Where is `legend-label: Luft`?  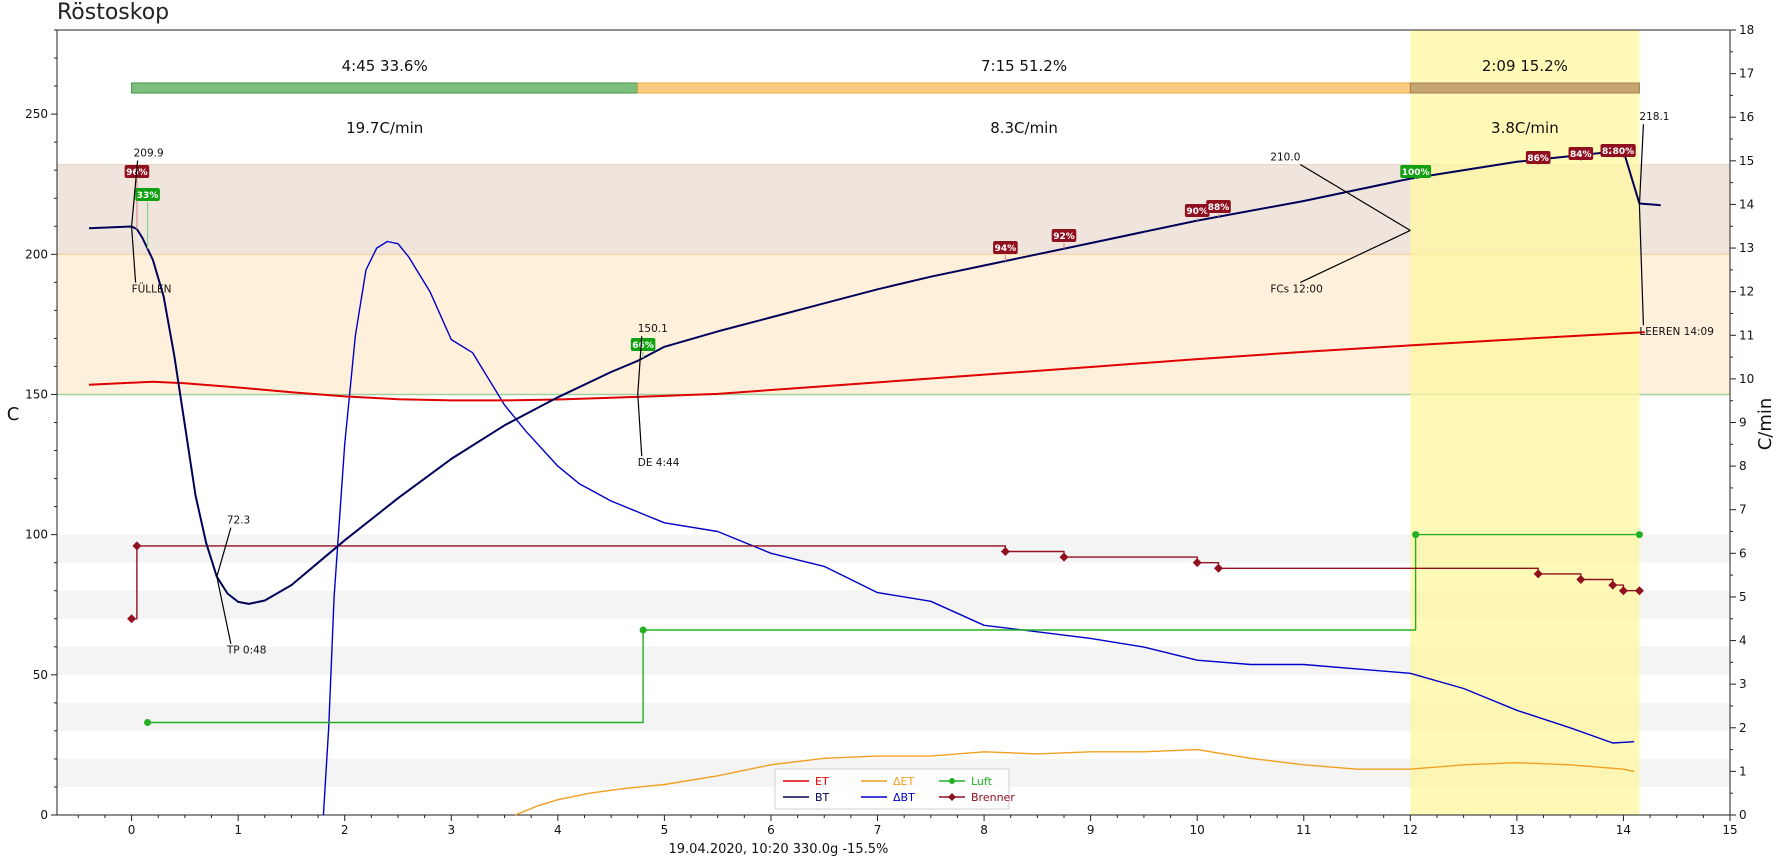
legend-label: Luft is located at coordinates (982, 781).